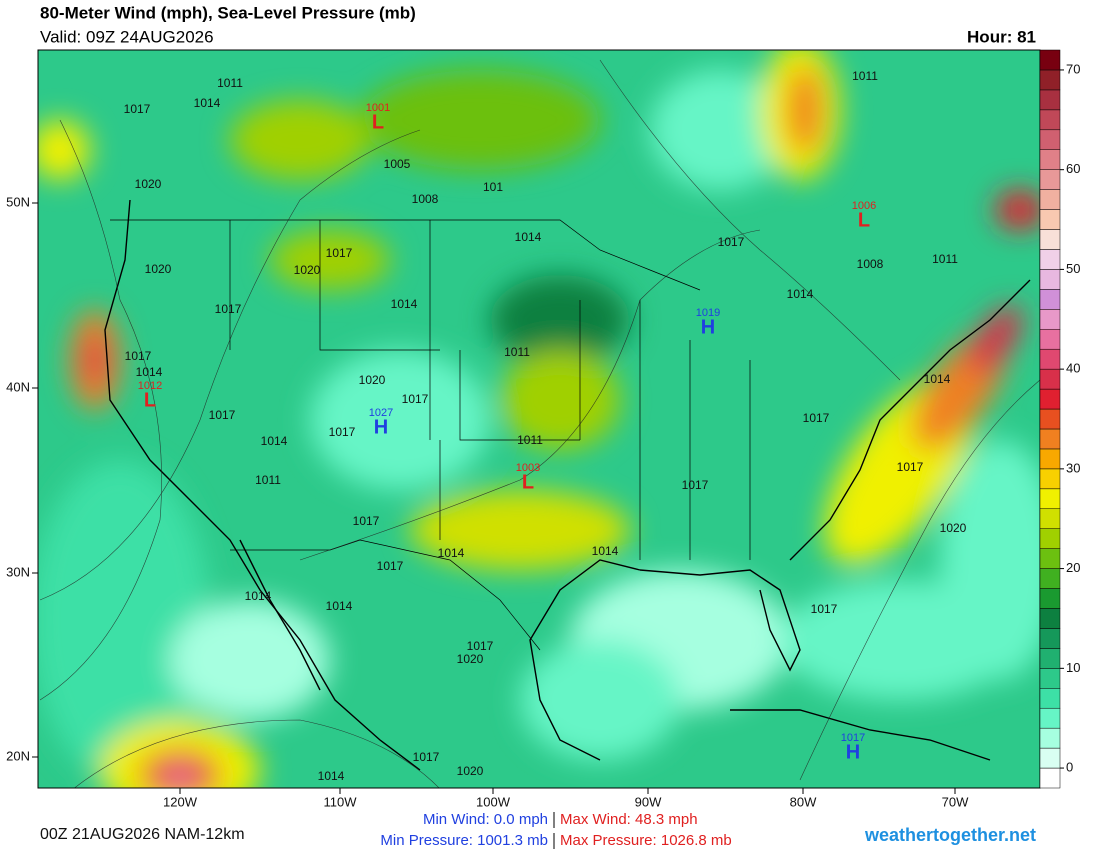 Image resolution: width=1100 pixels, height=855 pixels. What do you see at coordinates (1073, 567) in the screenshot?
I see `colorbar-label: 20` at bounding box center [1073, 567].